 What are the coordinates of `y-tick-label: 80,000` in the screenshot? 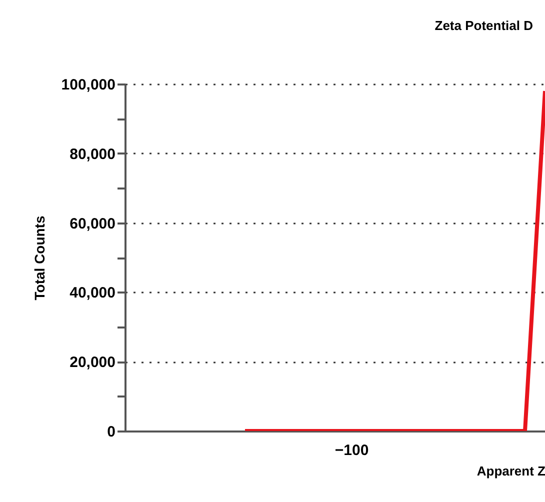 It's located at (93, 154).